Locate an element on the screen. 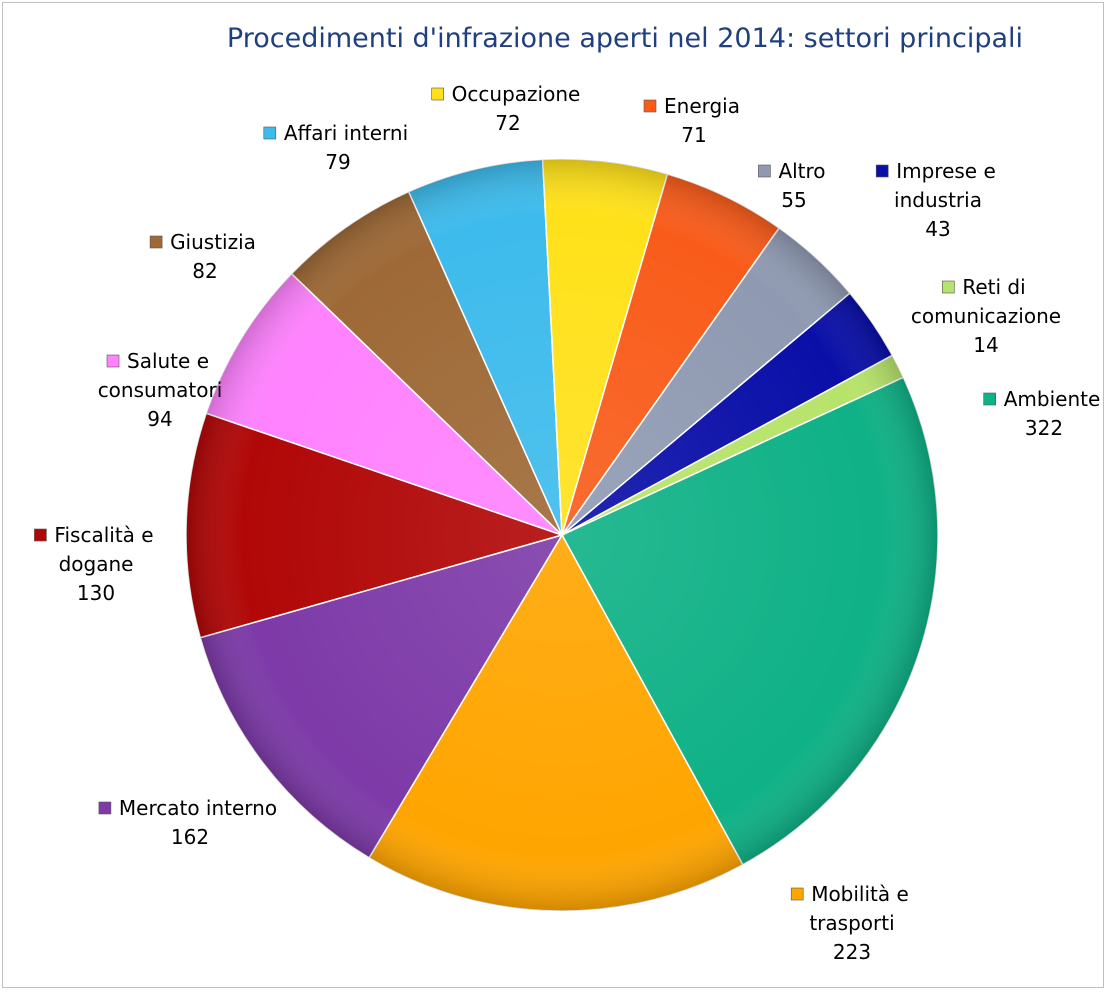 This screenshot has height=992, width=1108. slice-label-text: Altro is located at coordinates (801, 171).